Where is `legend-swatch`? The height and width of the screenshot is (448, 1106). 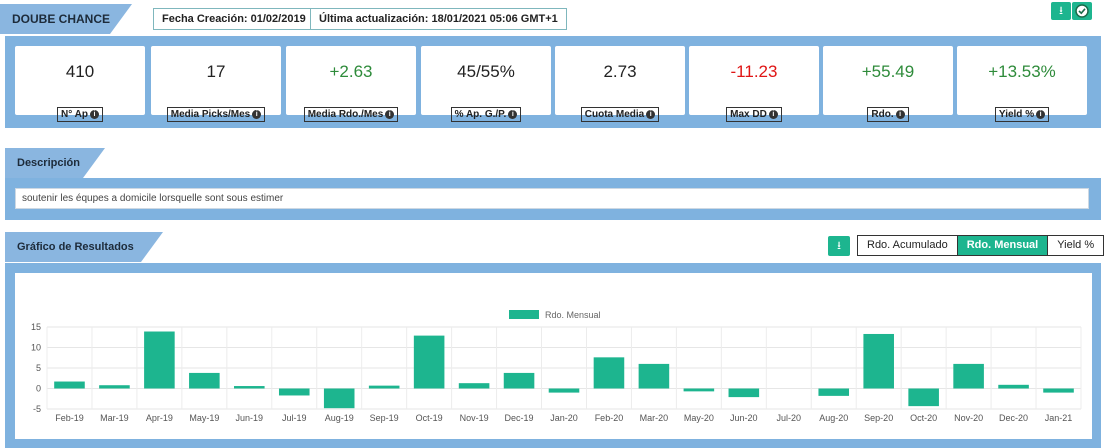
legend-swatch is located at coordinates (524, 314).